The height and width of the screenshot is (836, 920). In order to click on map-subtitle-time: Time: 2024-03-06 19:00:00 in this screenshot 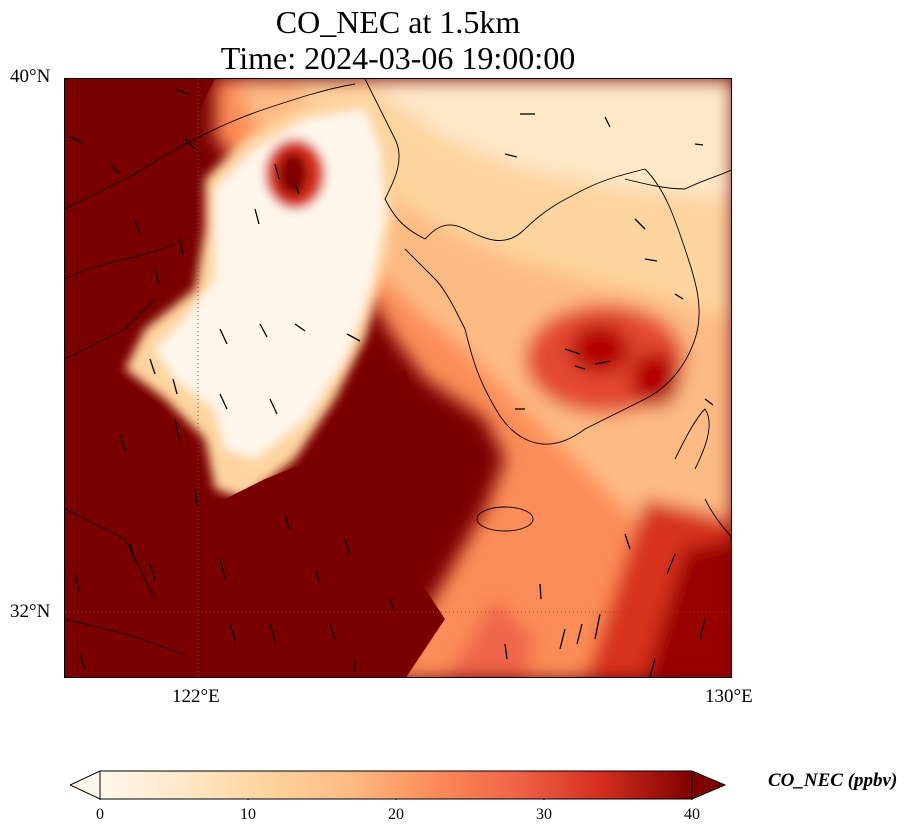, I will do `click(398, 58)`.